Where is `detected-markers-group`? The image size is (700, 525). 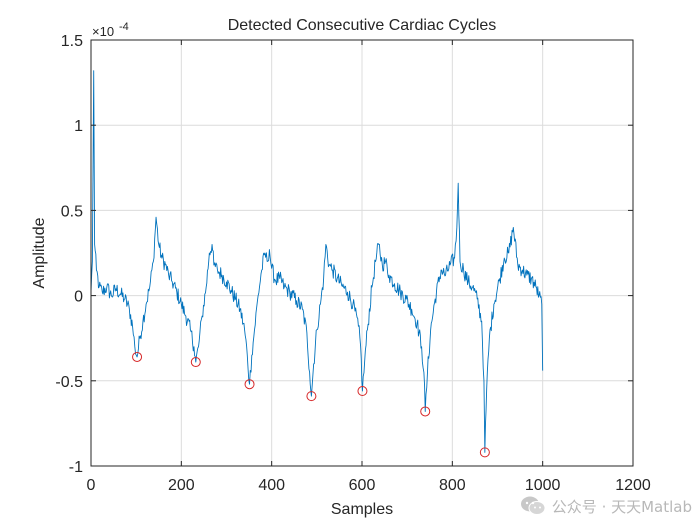 detected-markers-group is located at coordinates (311, 404).